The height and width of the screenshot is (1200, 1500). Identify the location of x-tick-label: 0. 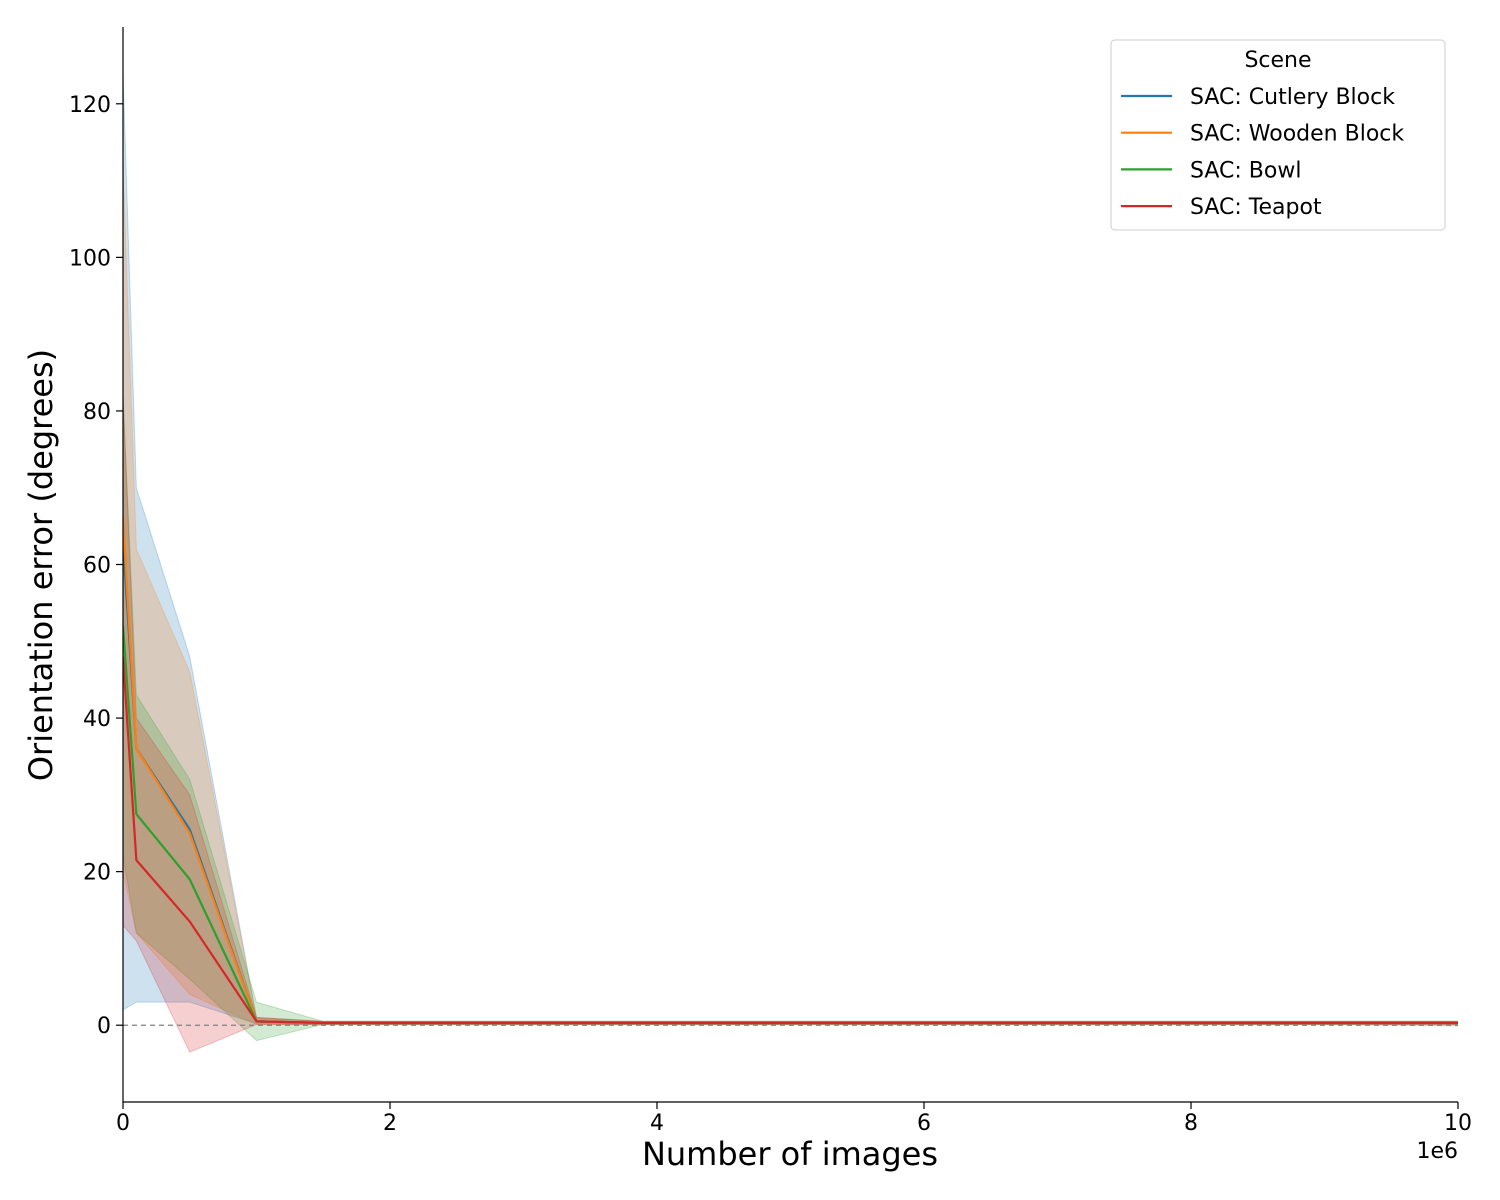
(123, 1123).